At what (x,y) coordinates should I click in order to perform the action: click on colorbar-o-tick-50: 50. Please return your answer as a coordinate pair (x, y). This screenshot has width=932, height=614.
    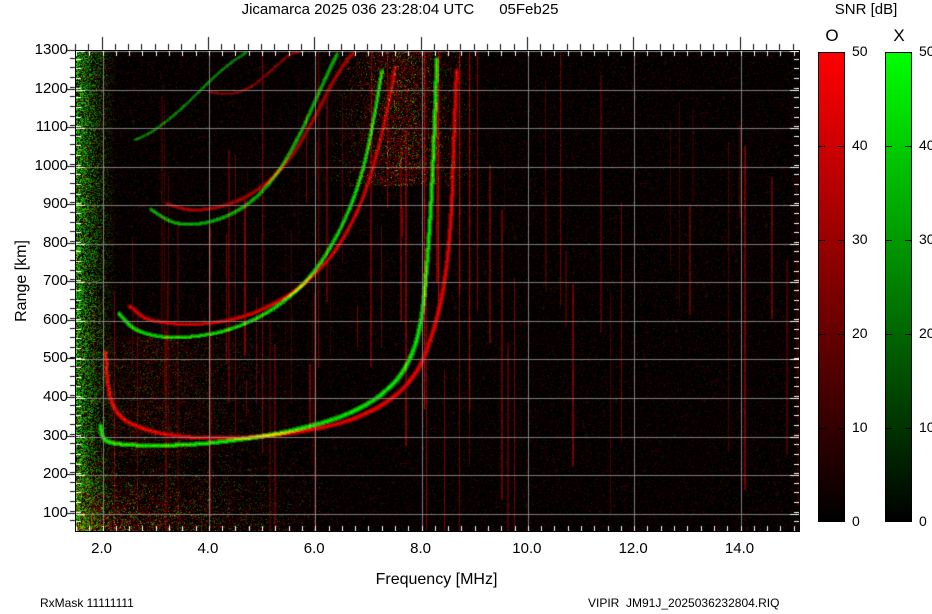
    Looking at the image, I should click on (860, 51).